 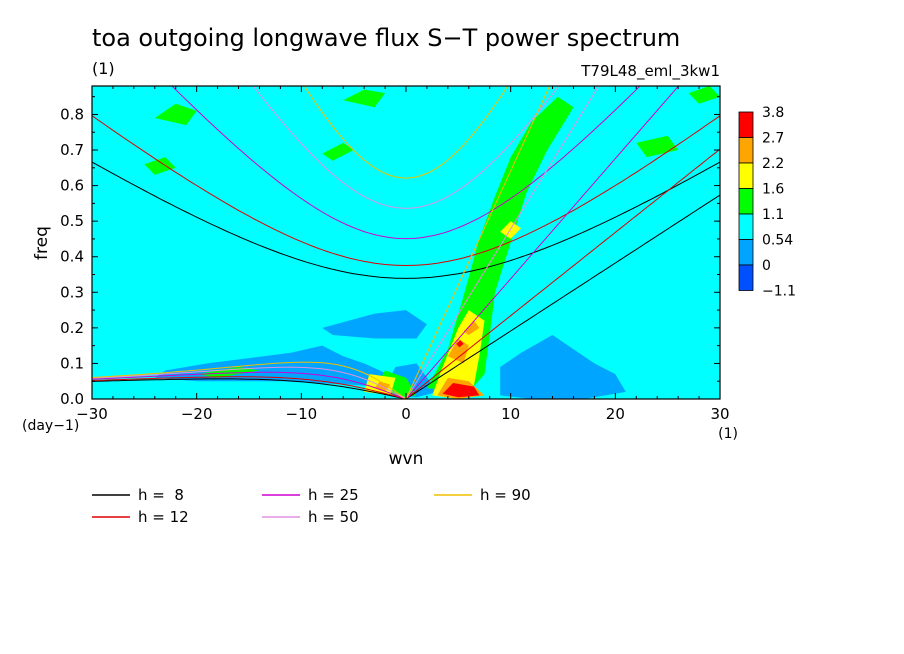 I want to click on colorbar-label: 0, so click(x=766, y=266).